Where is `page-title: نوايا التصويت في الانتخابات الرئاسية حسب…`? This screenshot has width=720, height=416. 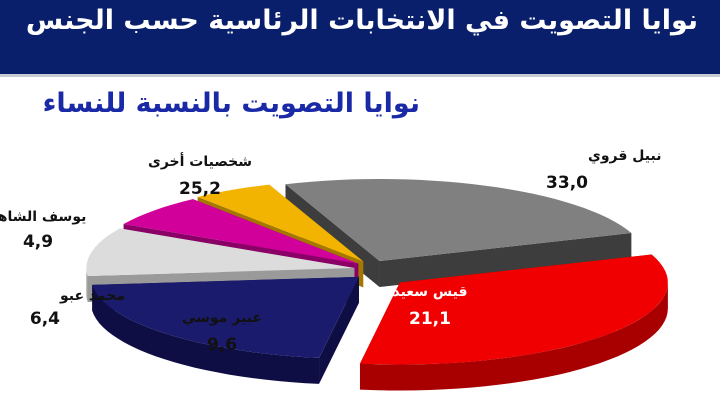
page-title: نوايا التصويت في الانتخابات الرئاسية حسب… is located at coordinates (362, 20).